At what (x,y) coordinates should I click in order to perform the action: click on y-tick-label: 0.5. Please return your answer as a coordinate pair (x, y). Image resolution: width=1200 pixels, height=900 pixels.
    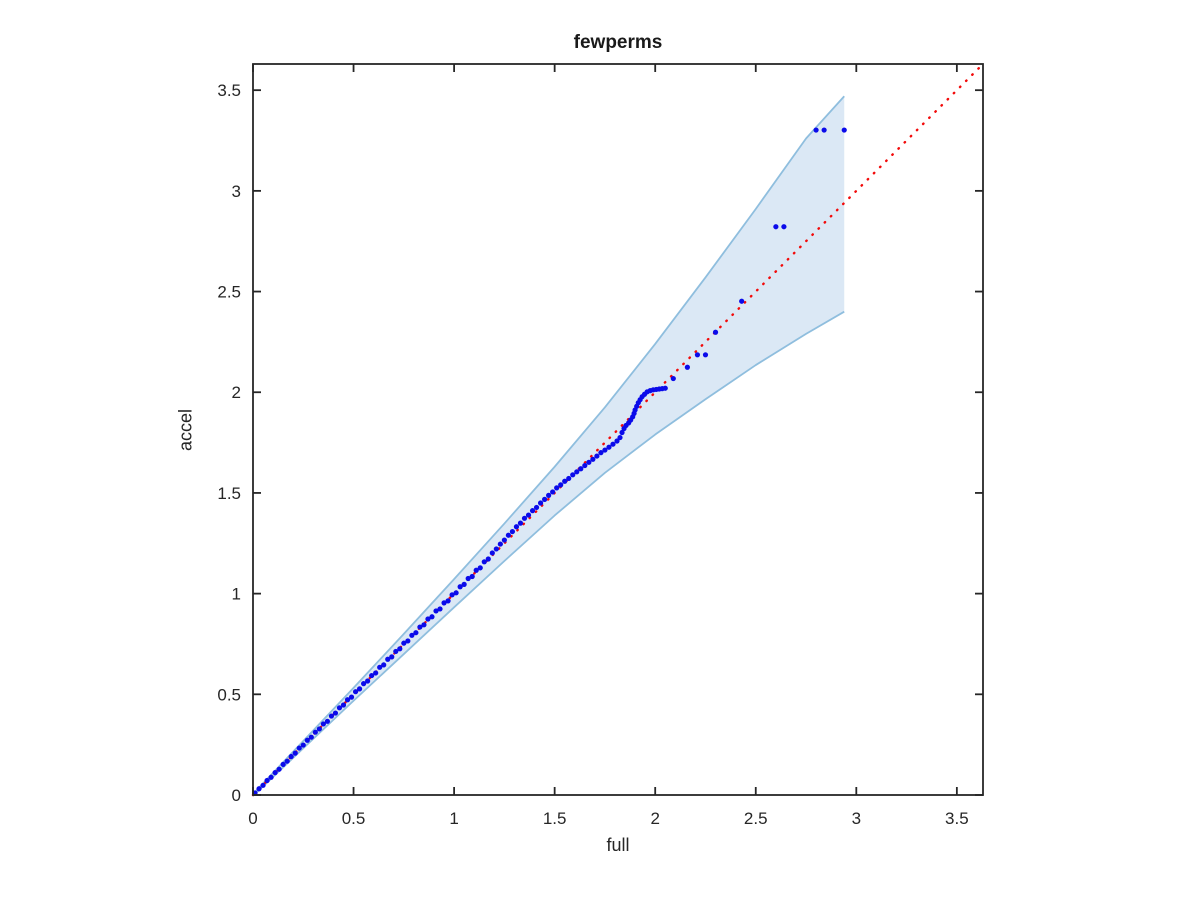
    Looking at the image, I should click on (229, 694).